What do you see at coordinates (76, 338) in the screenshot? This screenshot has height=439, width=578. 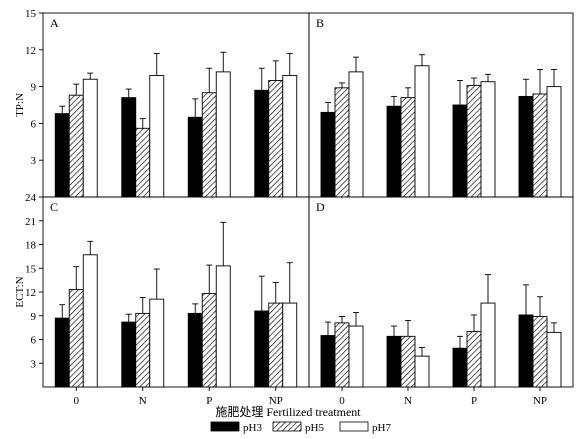 I see `bar-c-0-ph5` at bounding box center [76, 338].